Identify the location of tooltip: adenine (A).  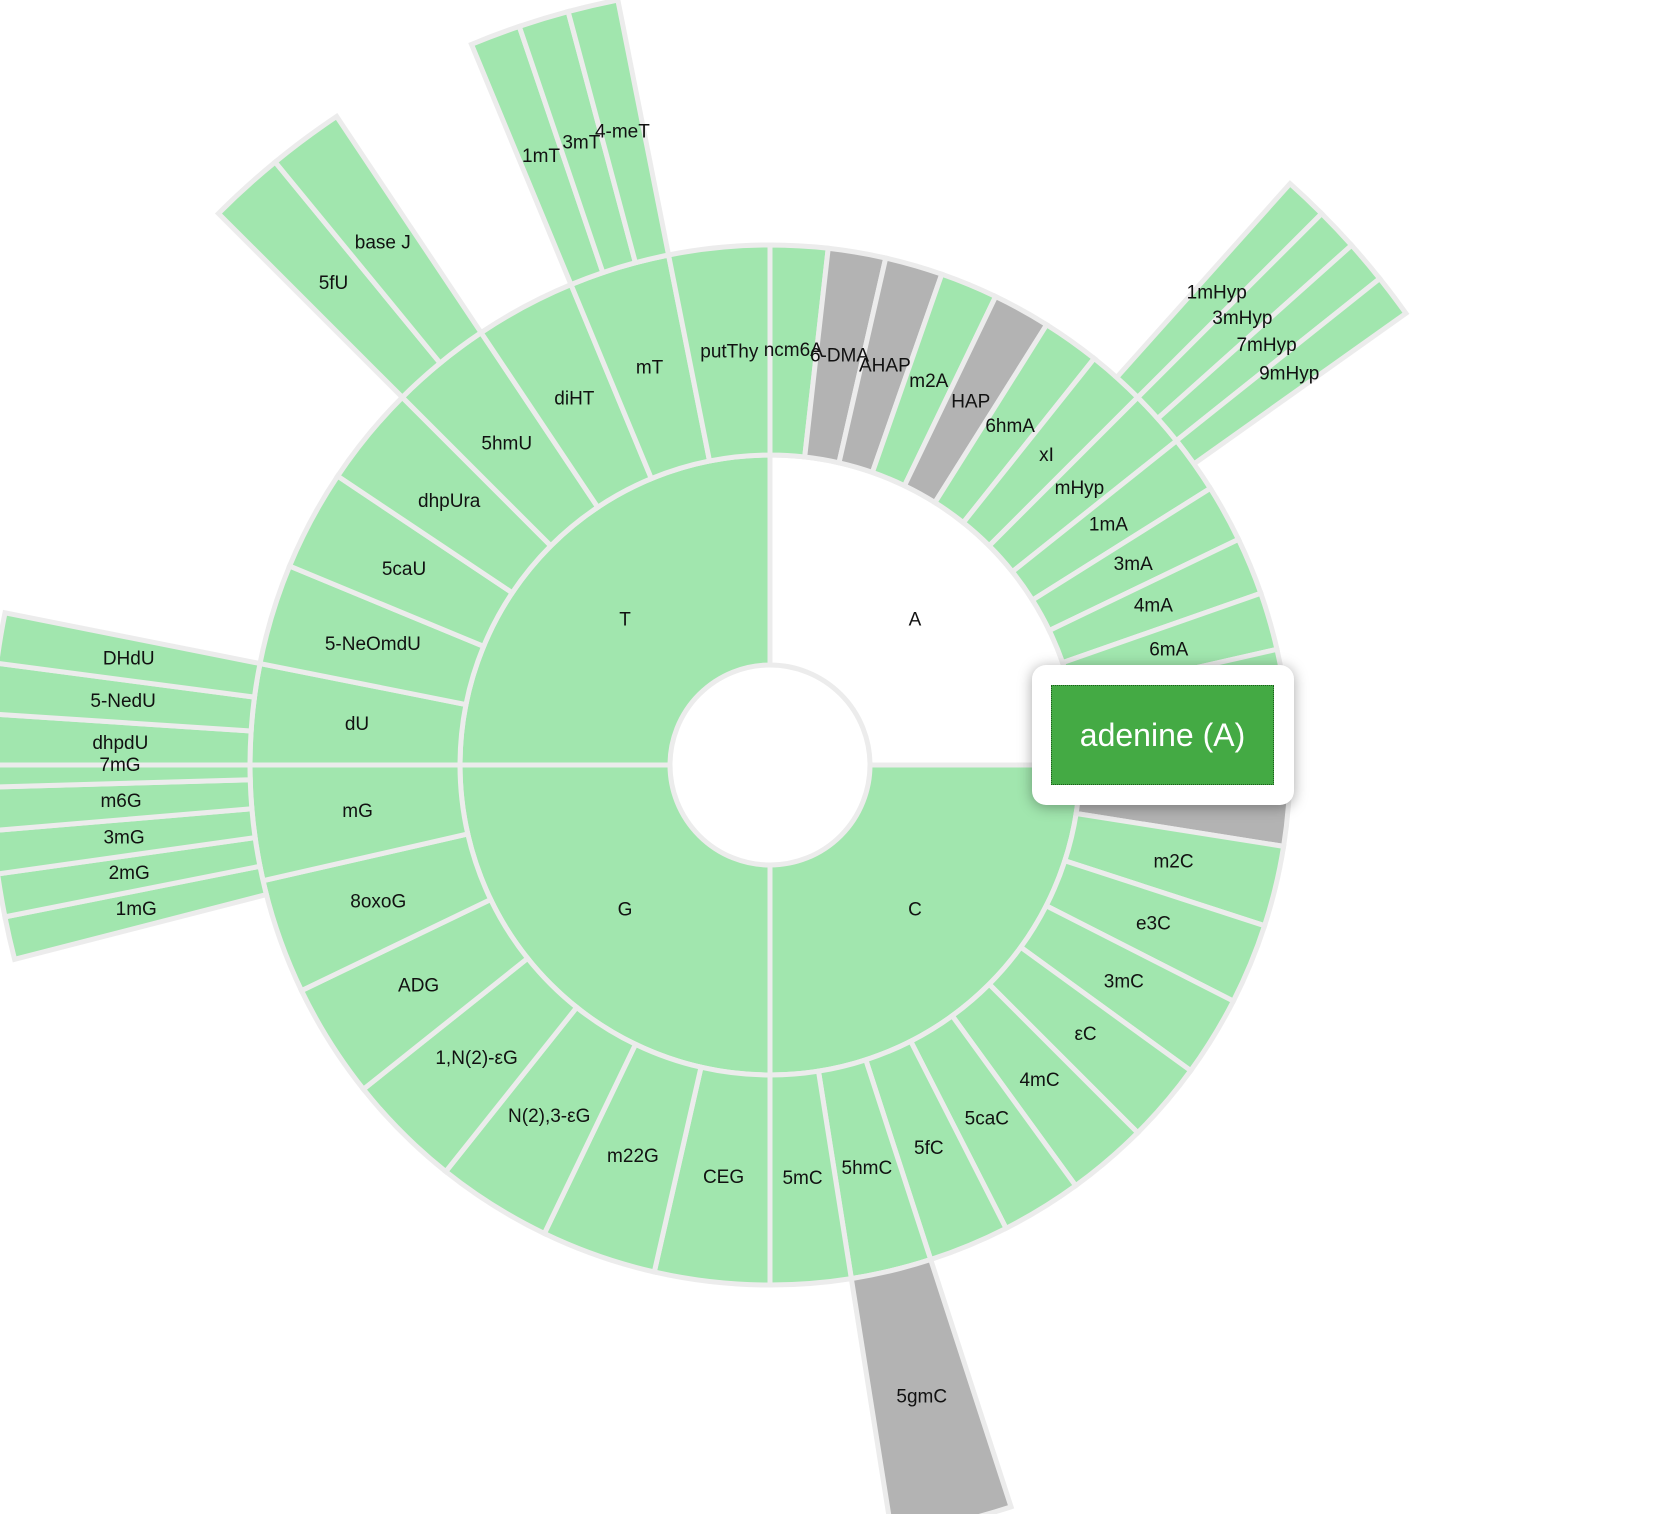
(1163, 735).